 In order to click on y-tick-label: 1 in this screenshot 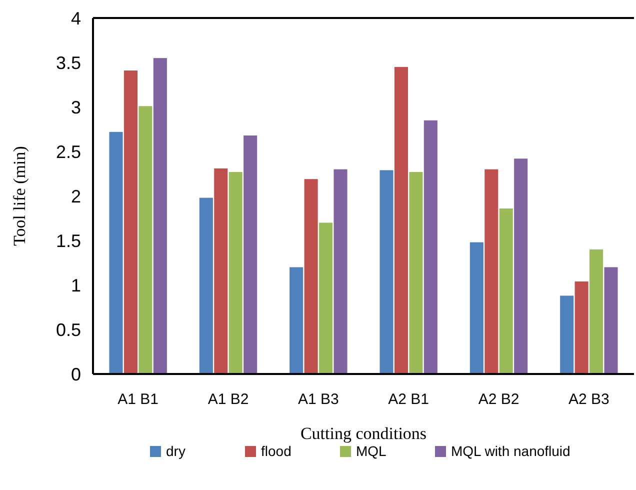, I will do `click(75, 285)`.